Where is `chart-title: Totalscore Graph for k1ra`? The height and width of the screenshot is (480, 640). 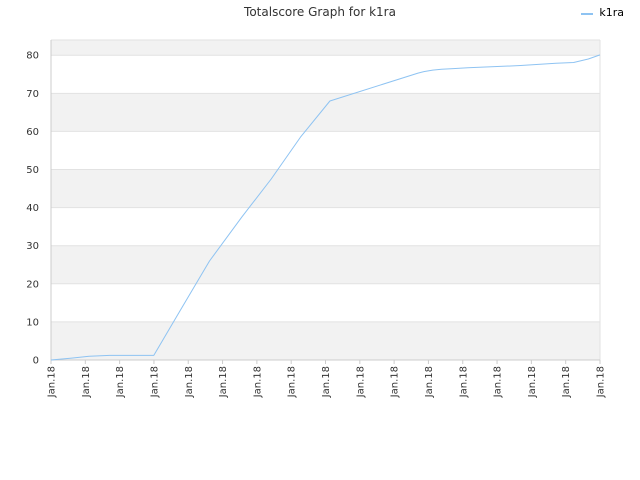
chart-title: Totalscore Graph for k1ra is located at coordinates (320, 12).